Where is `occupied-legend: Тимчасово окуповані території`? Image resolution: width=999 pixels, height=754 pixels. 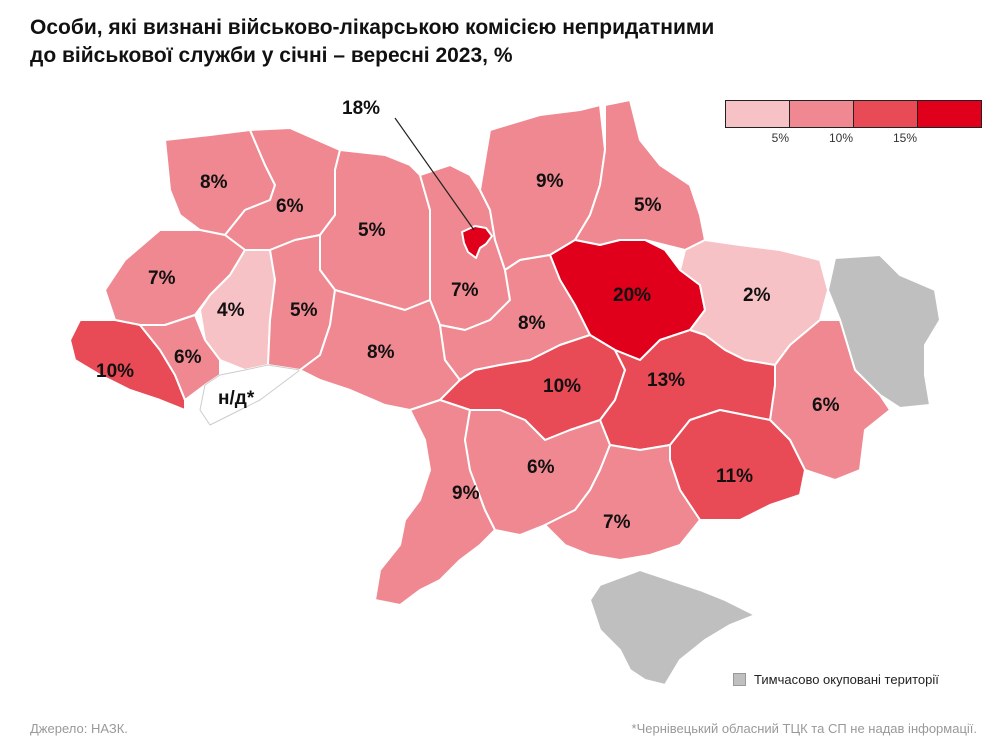
occupied-legend: Тимчасово окуповані території is located at coordinates (836, 679).